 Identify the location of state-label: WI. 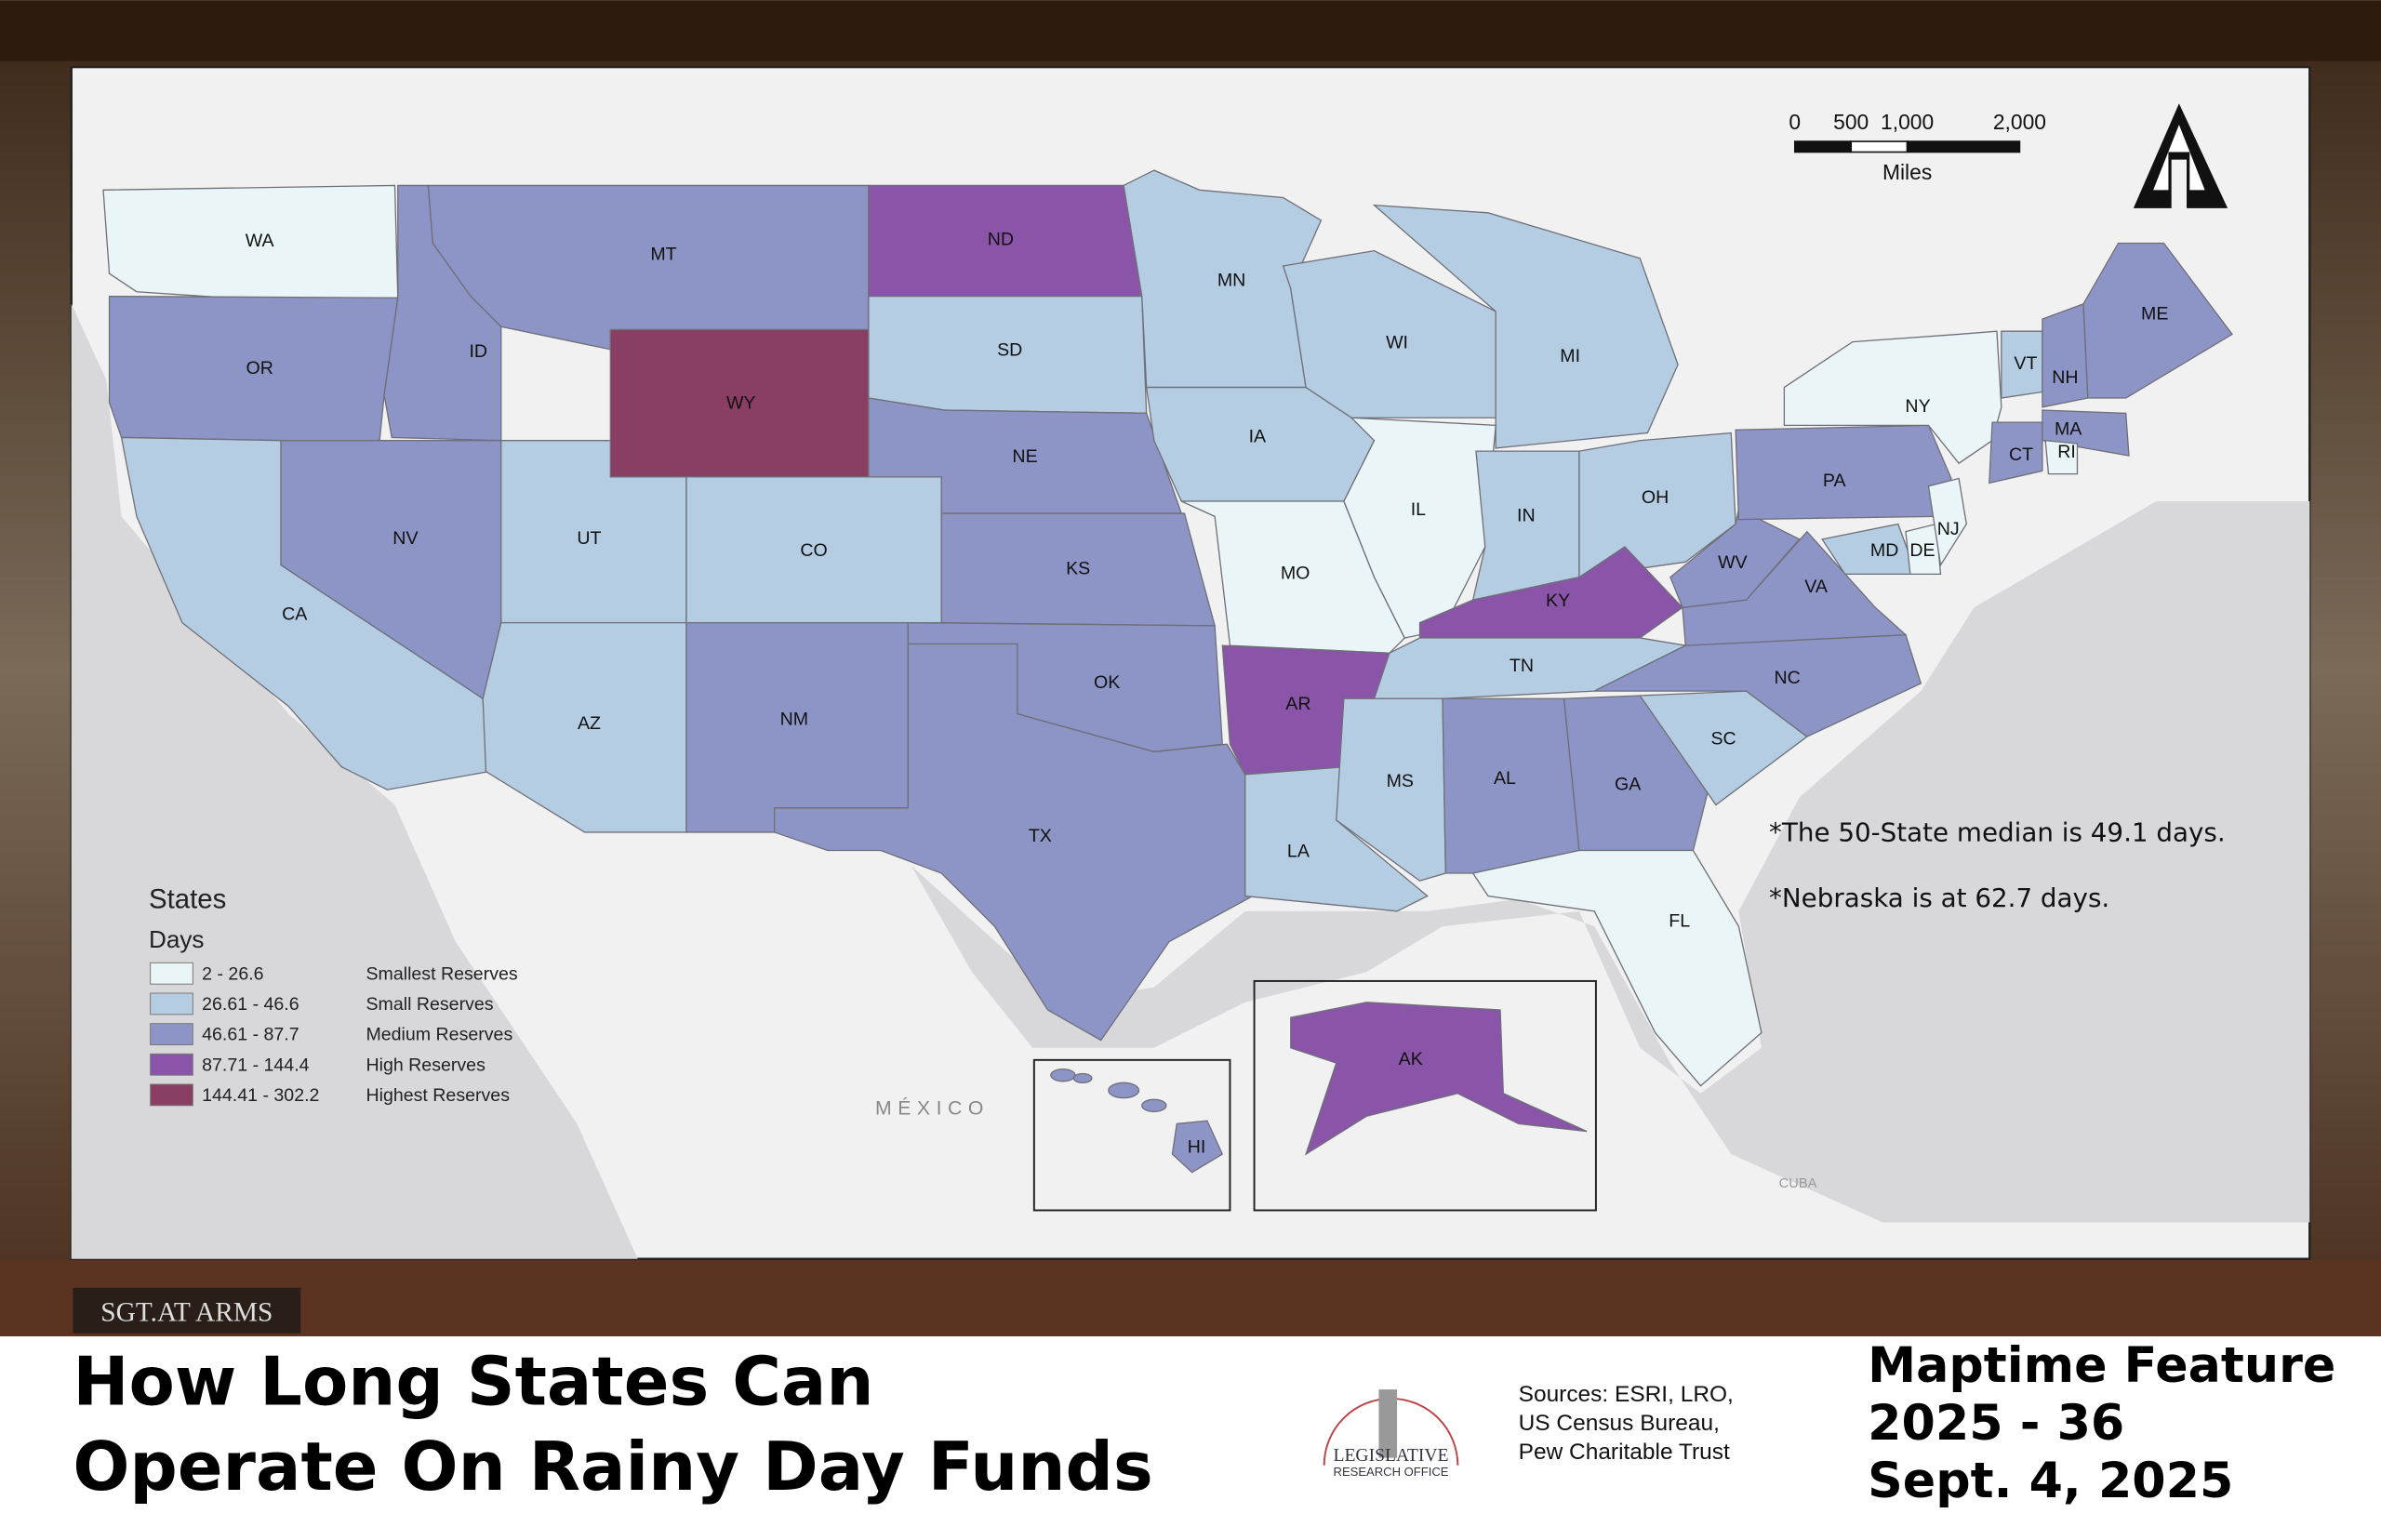
(1397, 342).